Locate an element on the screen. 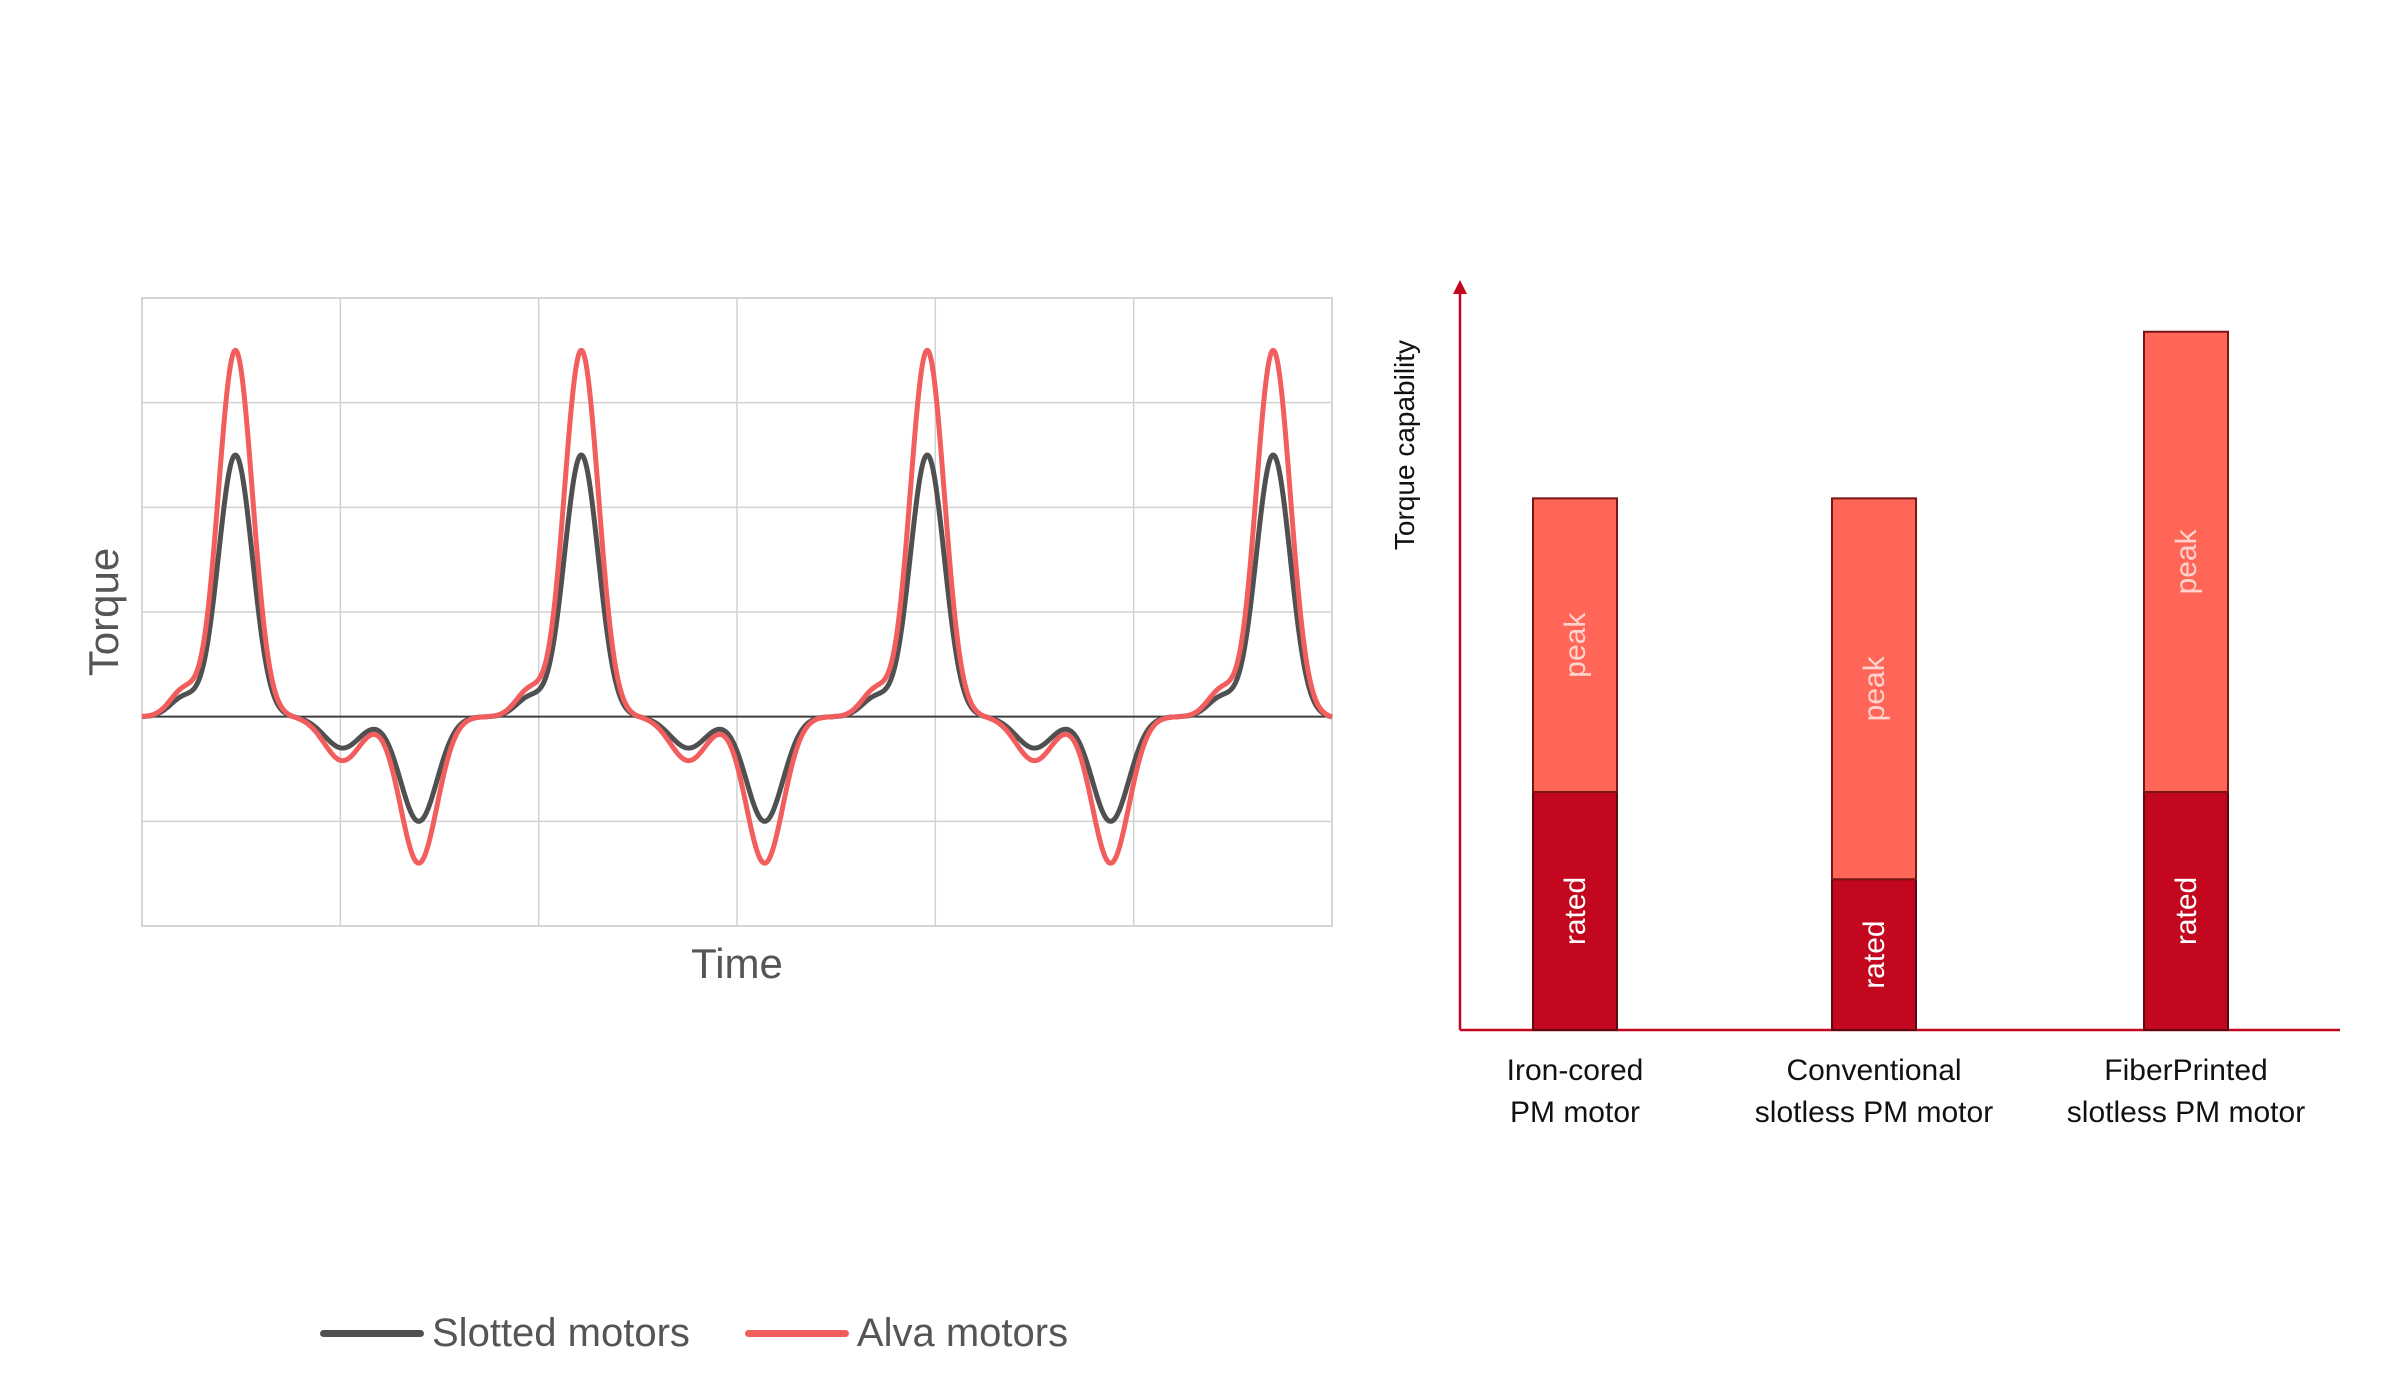  line-chart-legend: Slotted motors Alva motors is located at coordinates (694, 1333).